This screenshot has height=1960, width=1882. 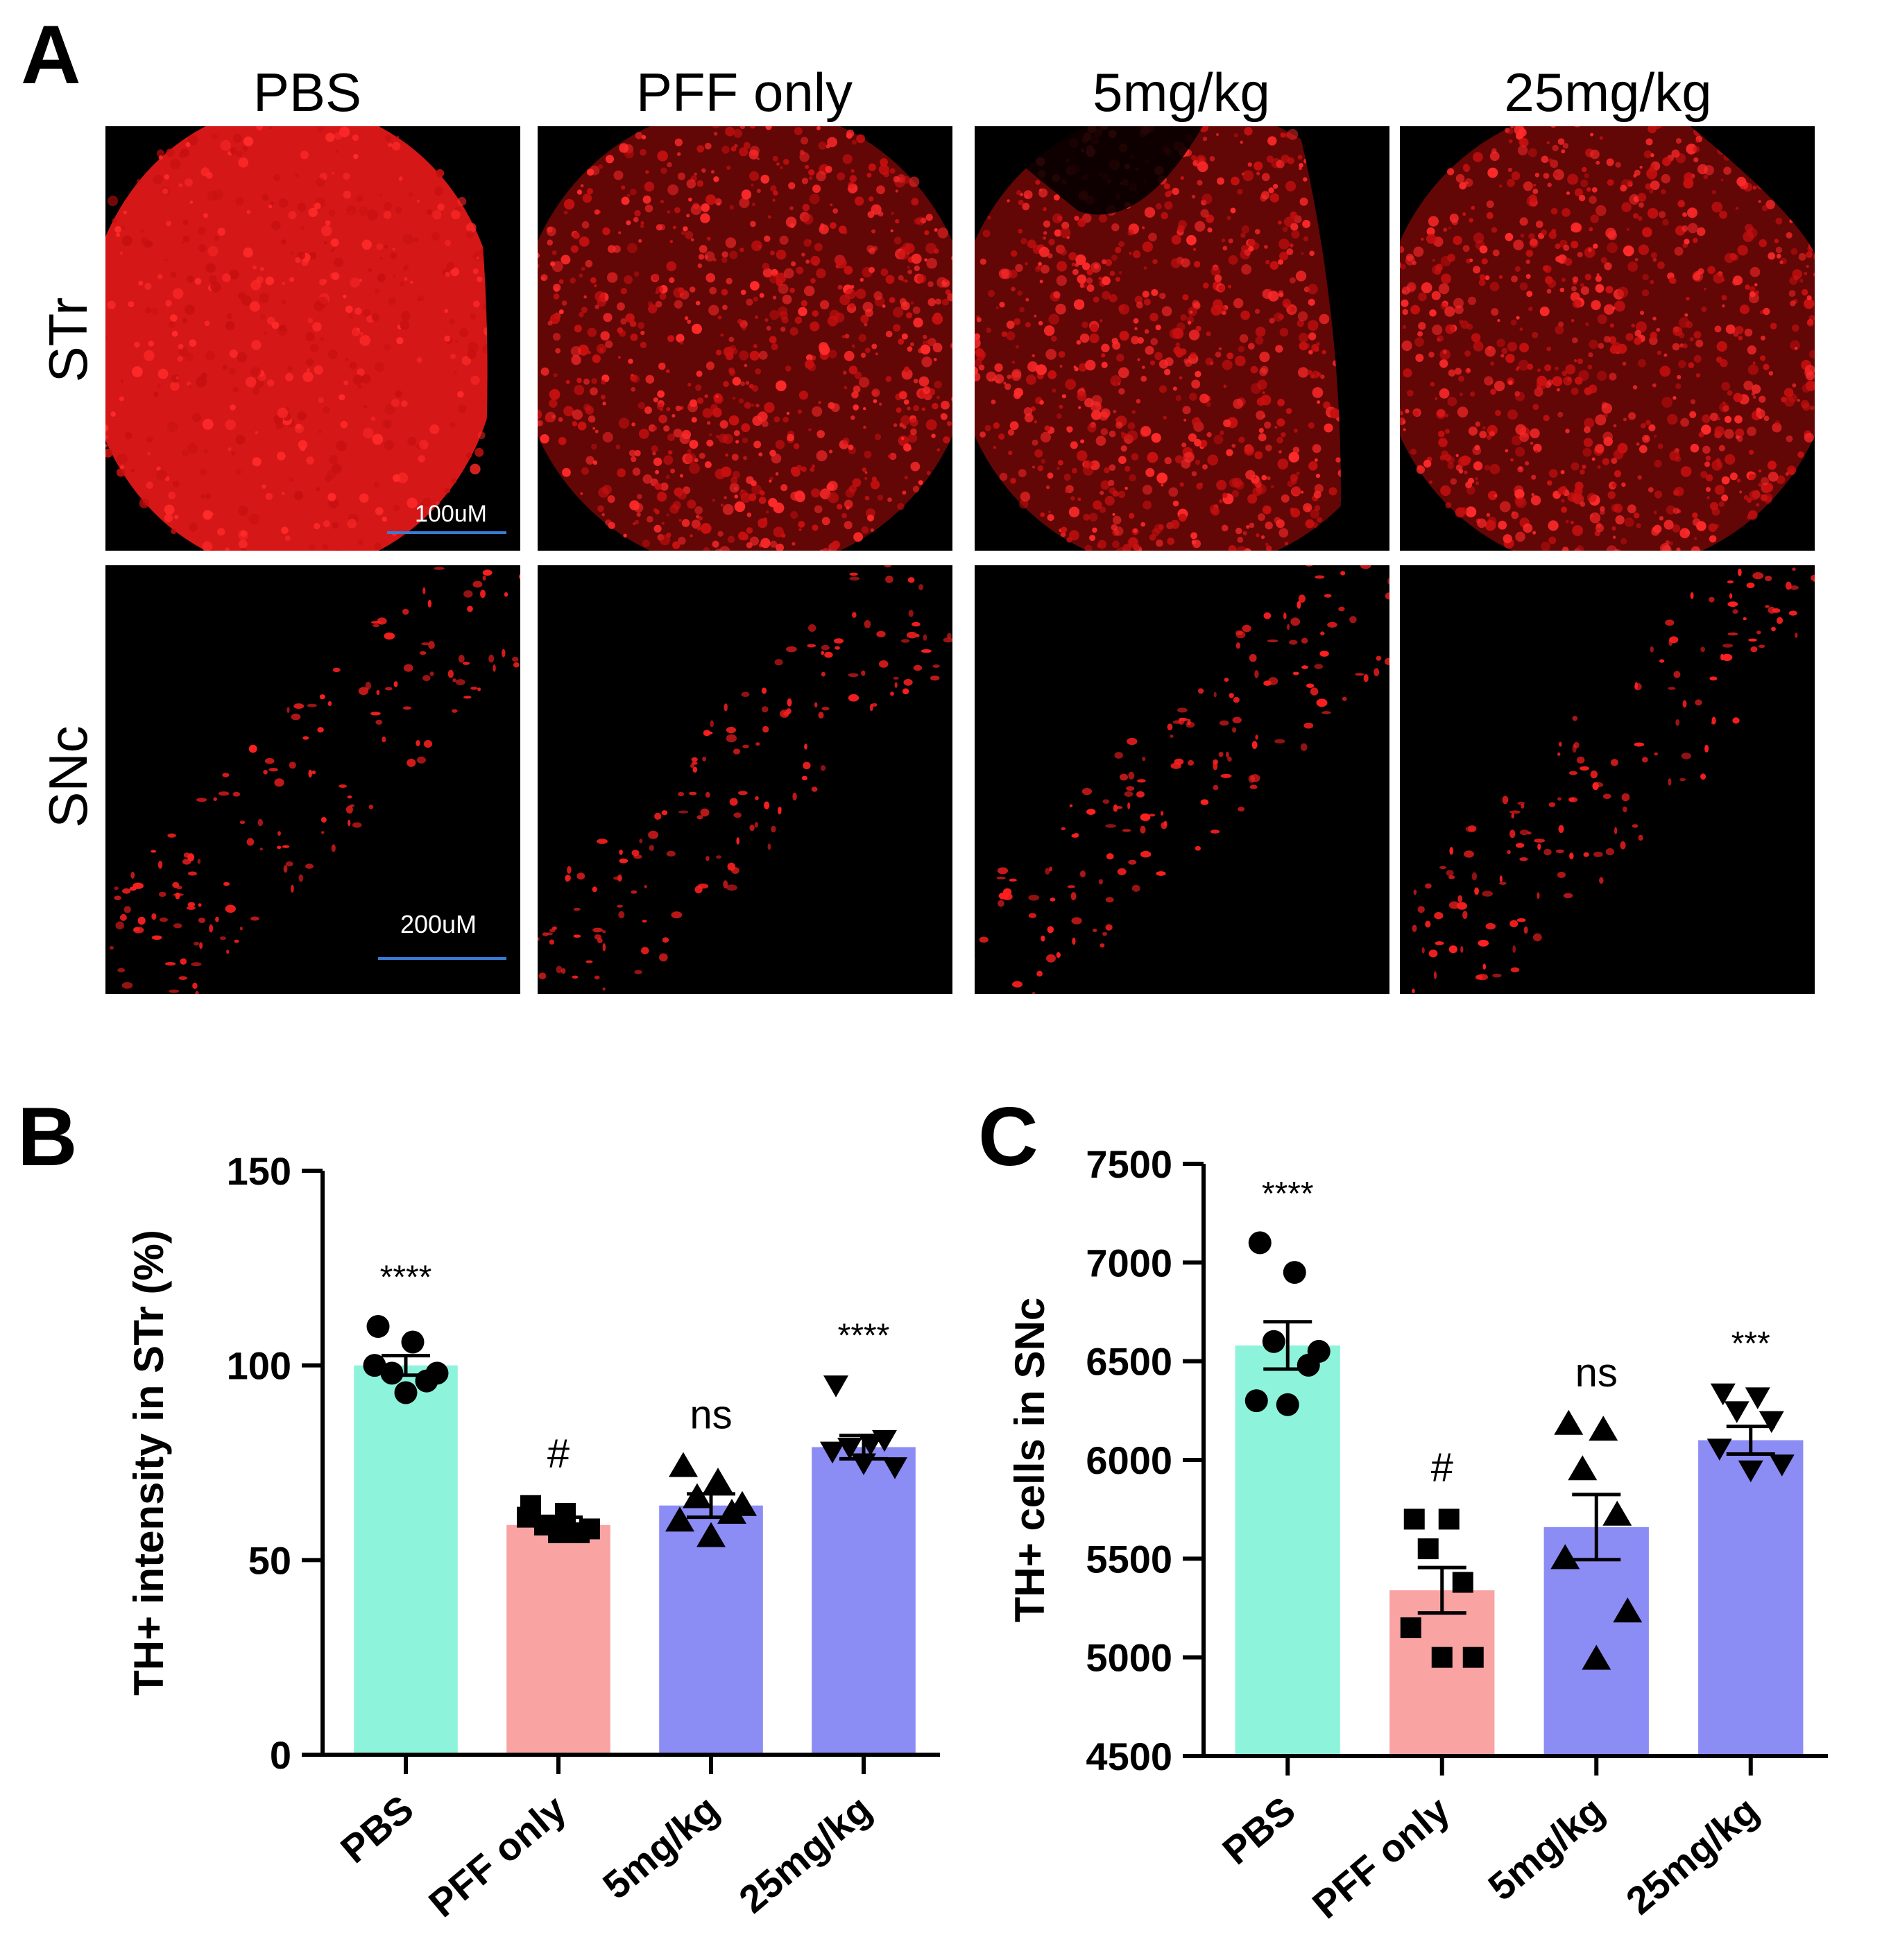 I want to click on scale-bar-snc-label: 200uM, so click(x=438, y=924).